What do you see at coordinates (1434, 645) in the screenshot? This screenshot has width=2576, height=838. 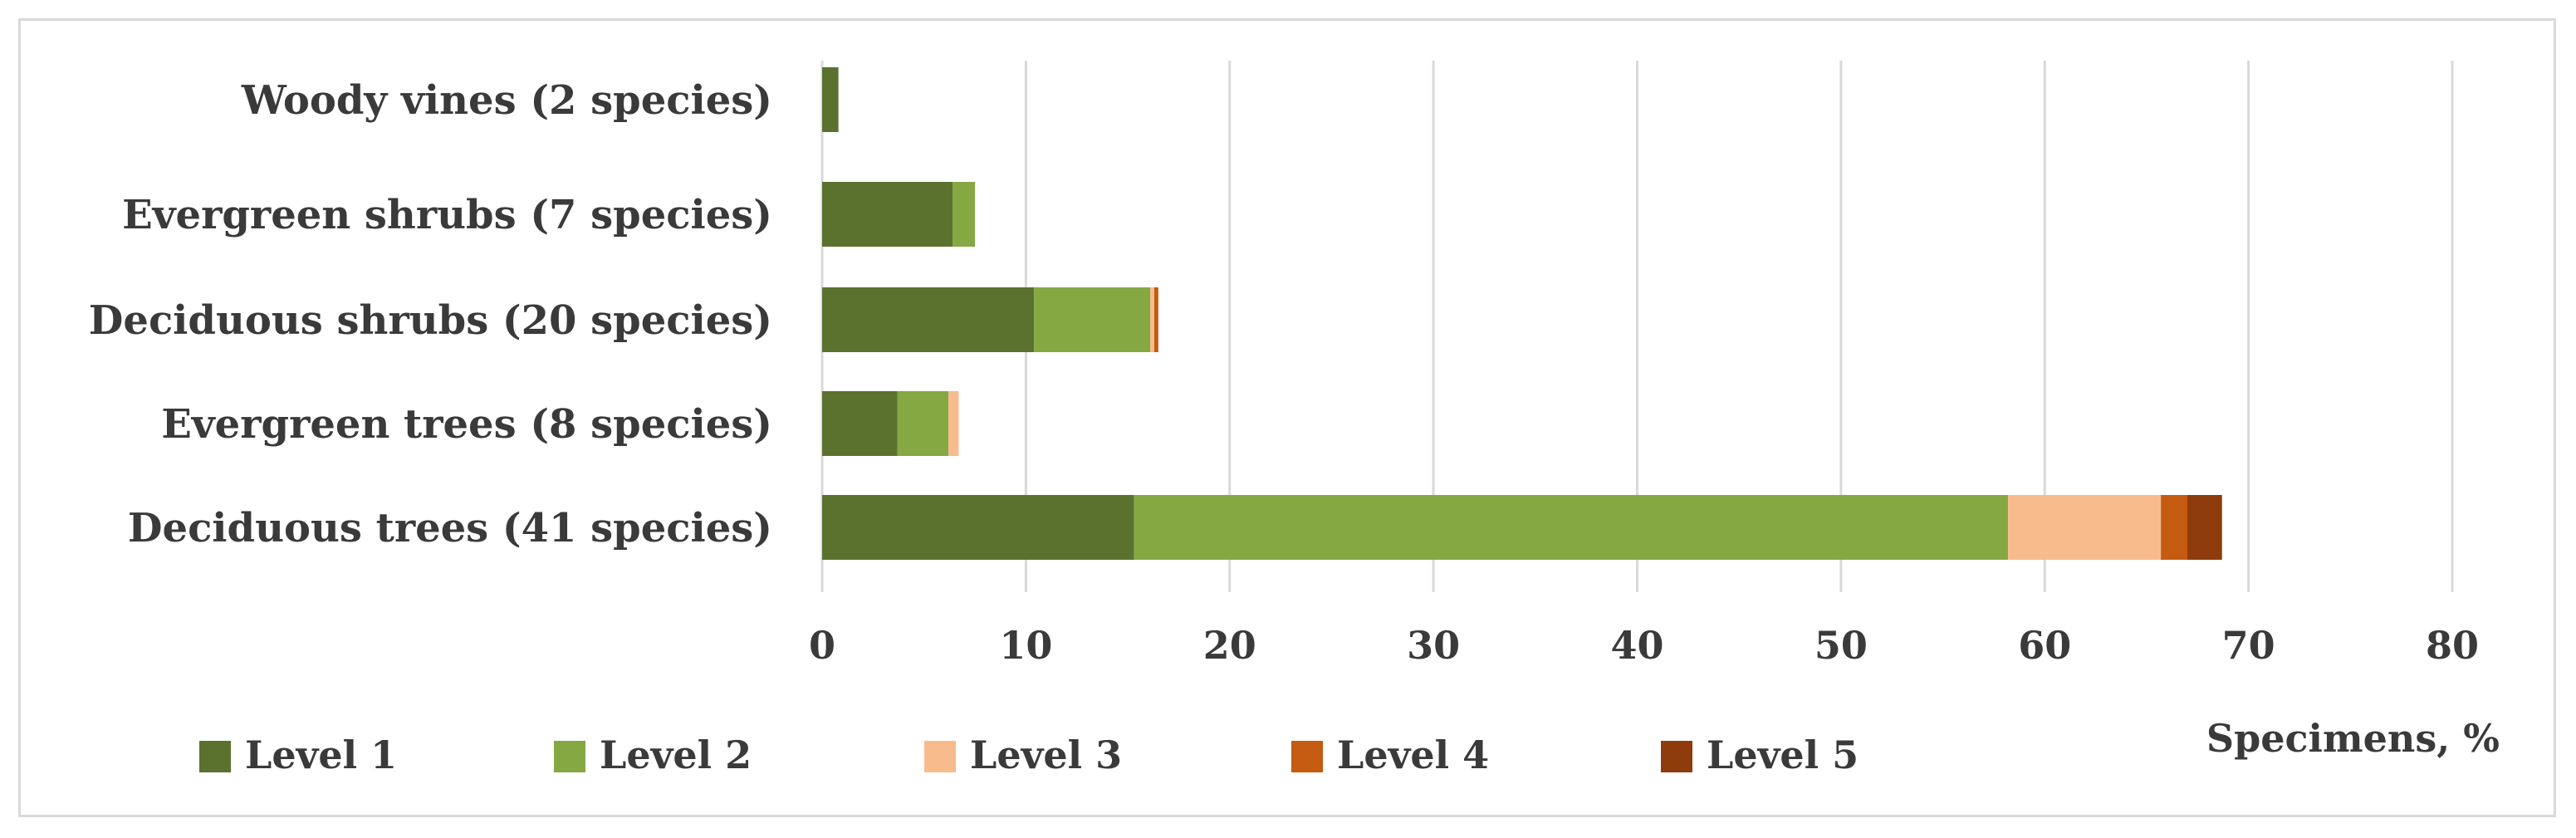 I see `x-tick-label: 30` at bounding box center [1434, 645].